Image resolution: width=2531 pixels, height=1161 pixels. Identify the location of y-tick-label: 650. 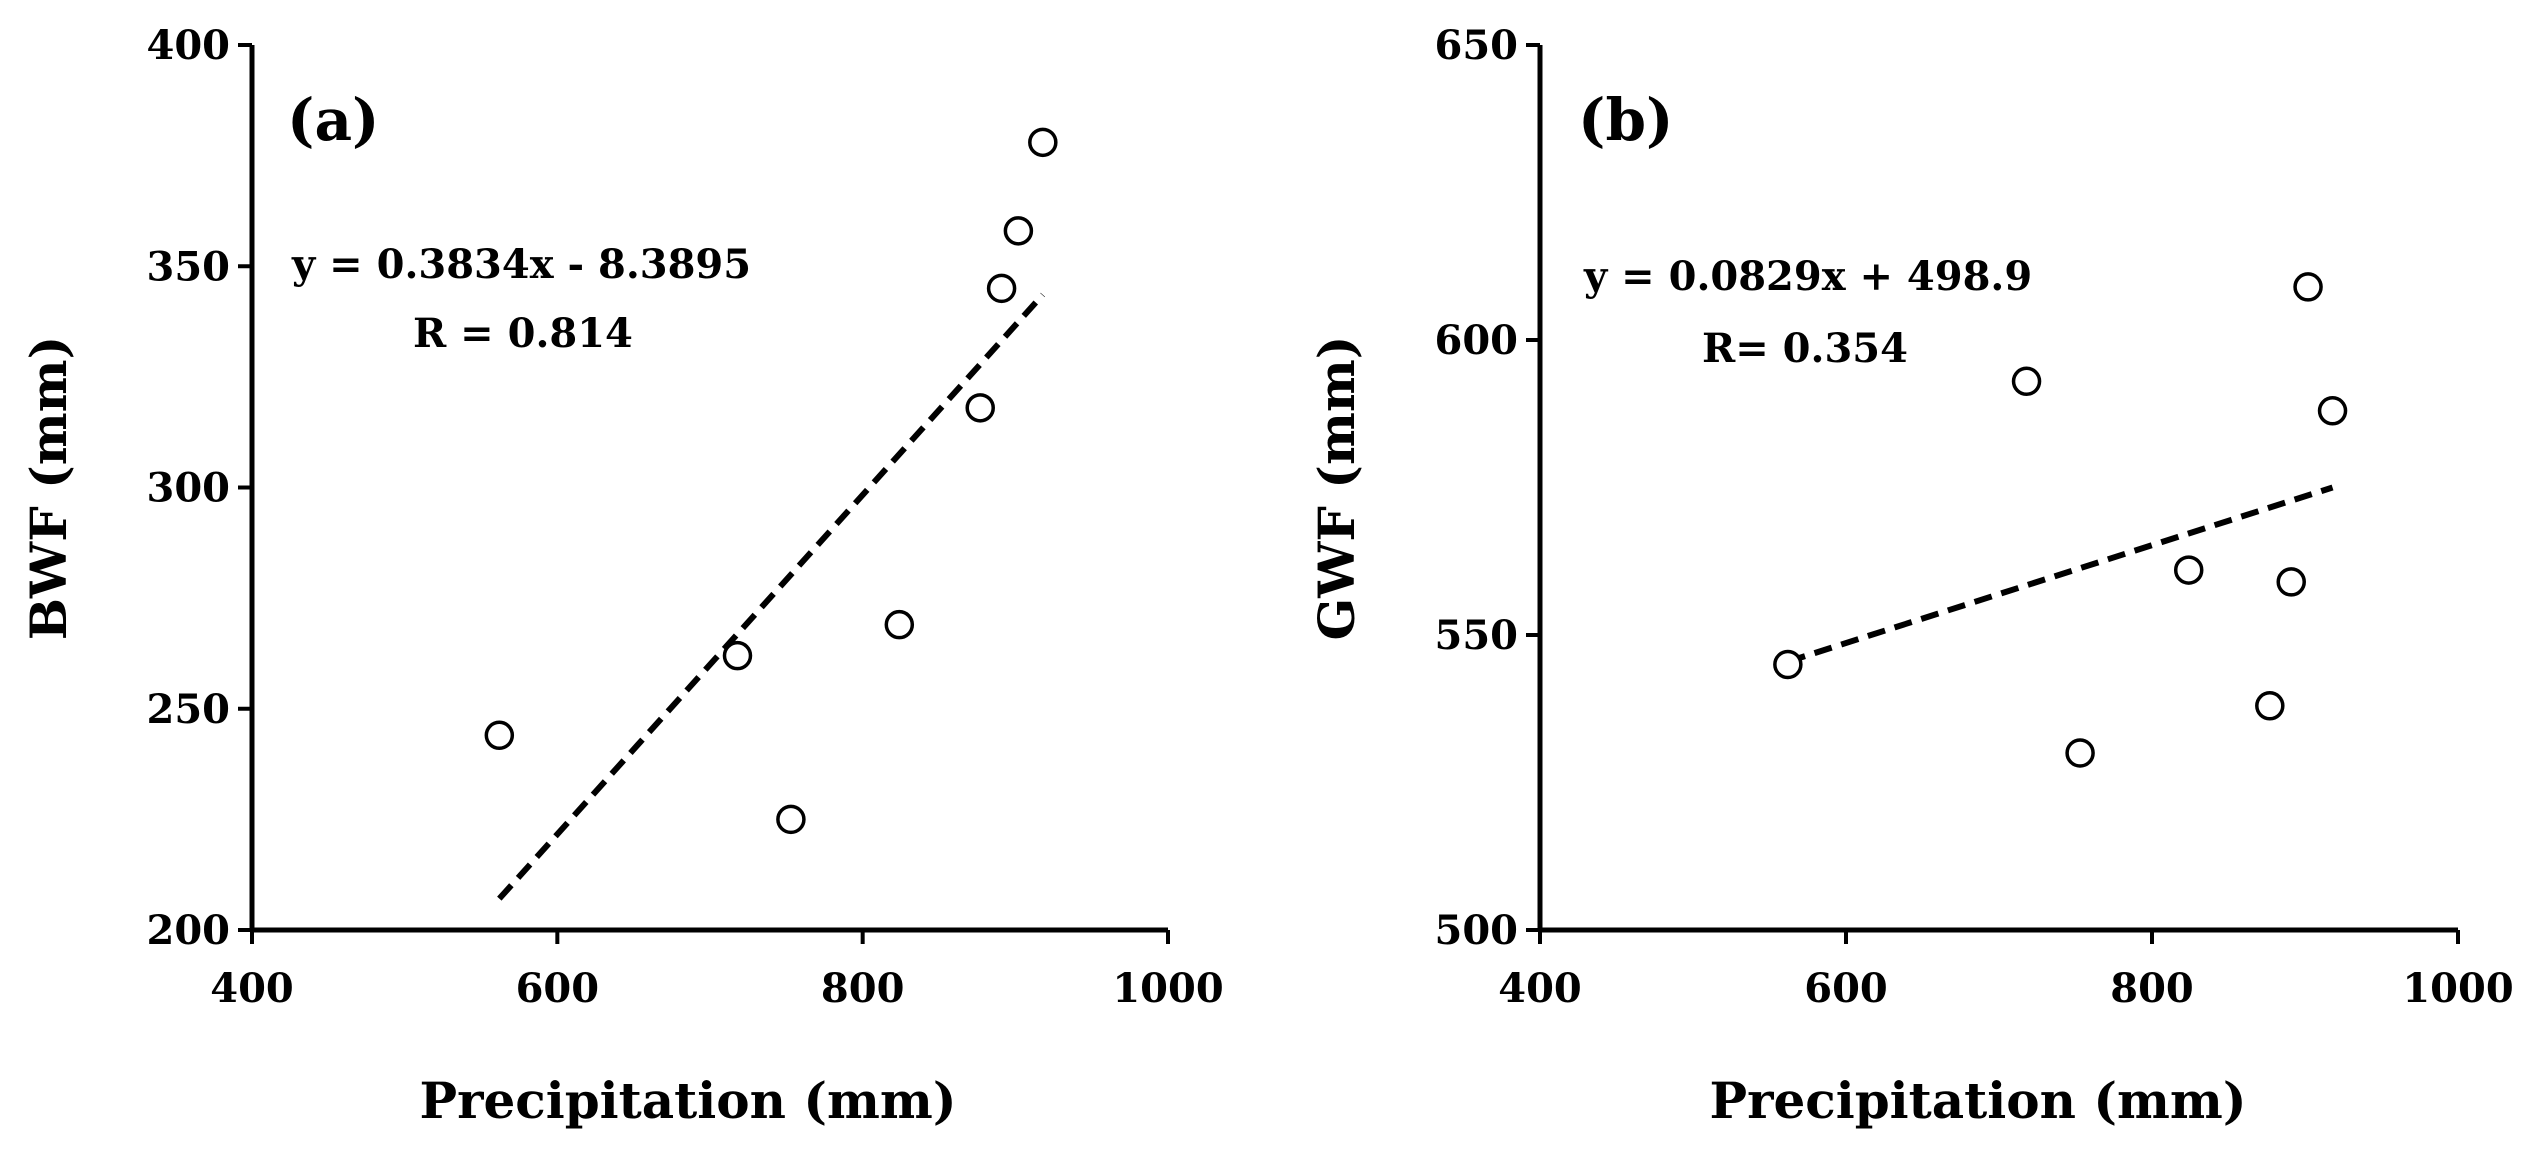
(1477, 45).